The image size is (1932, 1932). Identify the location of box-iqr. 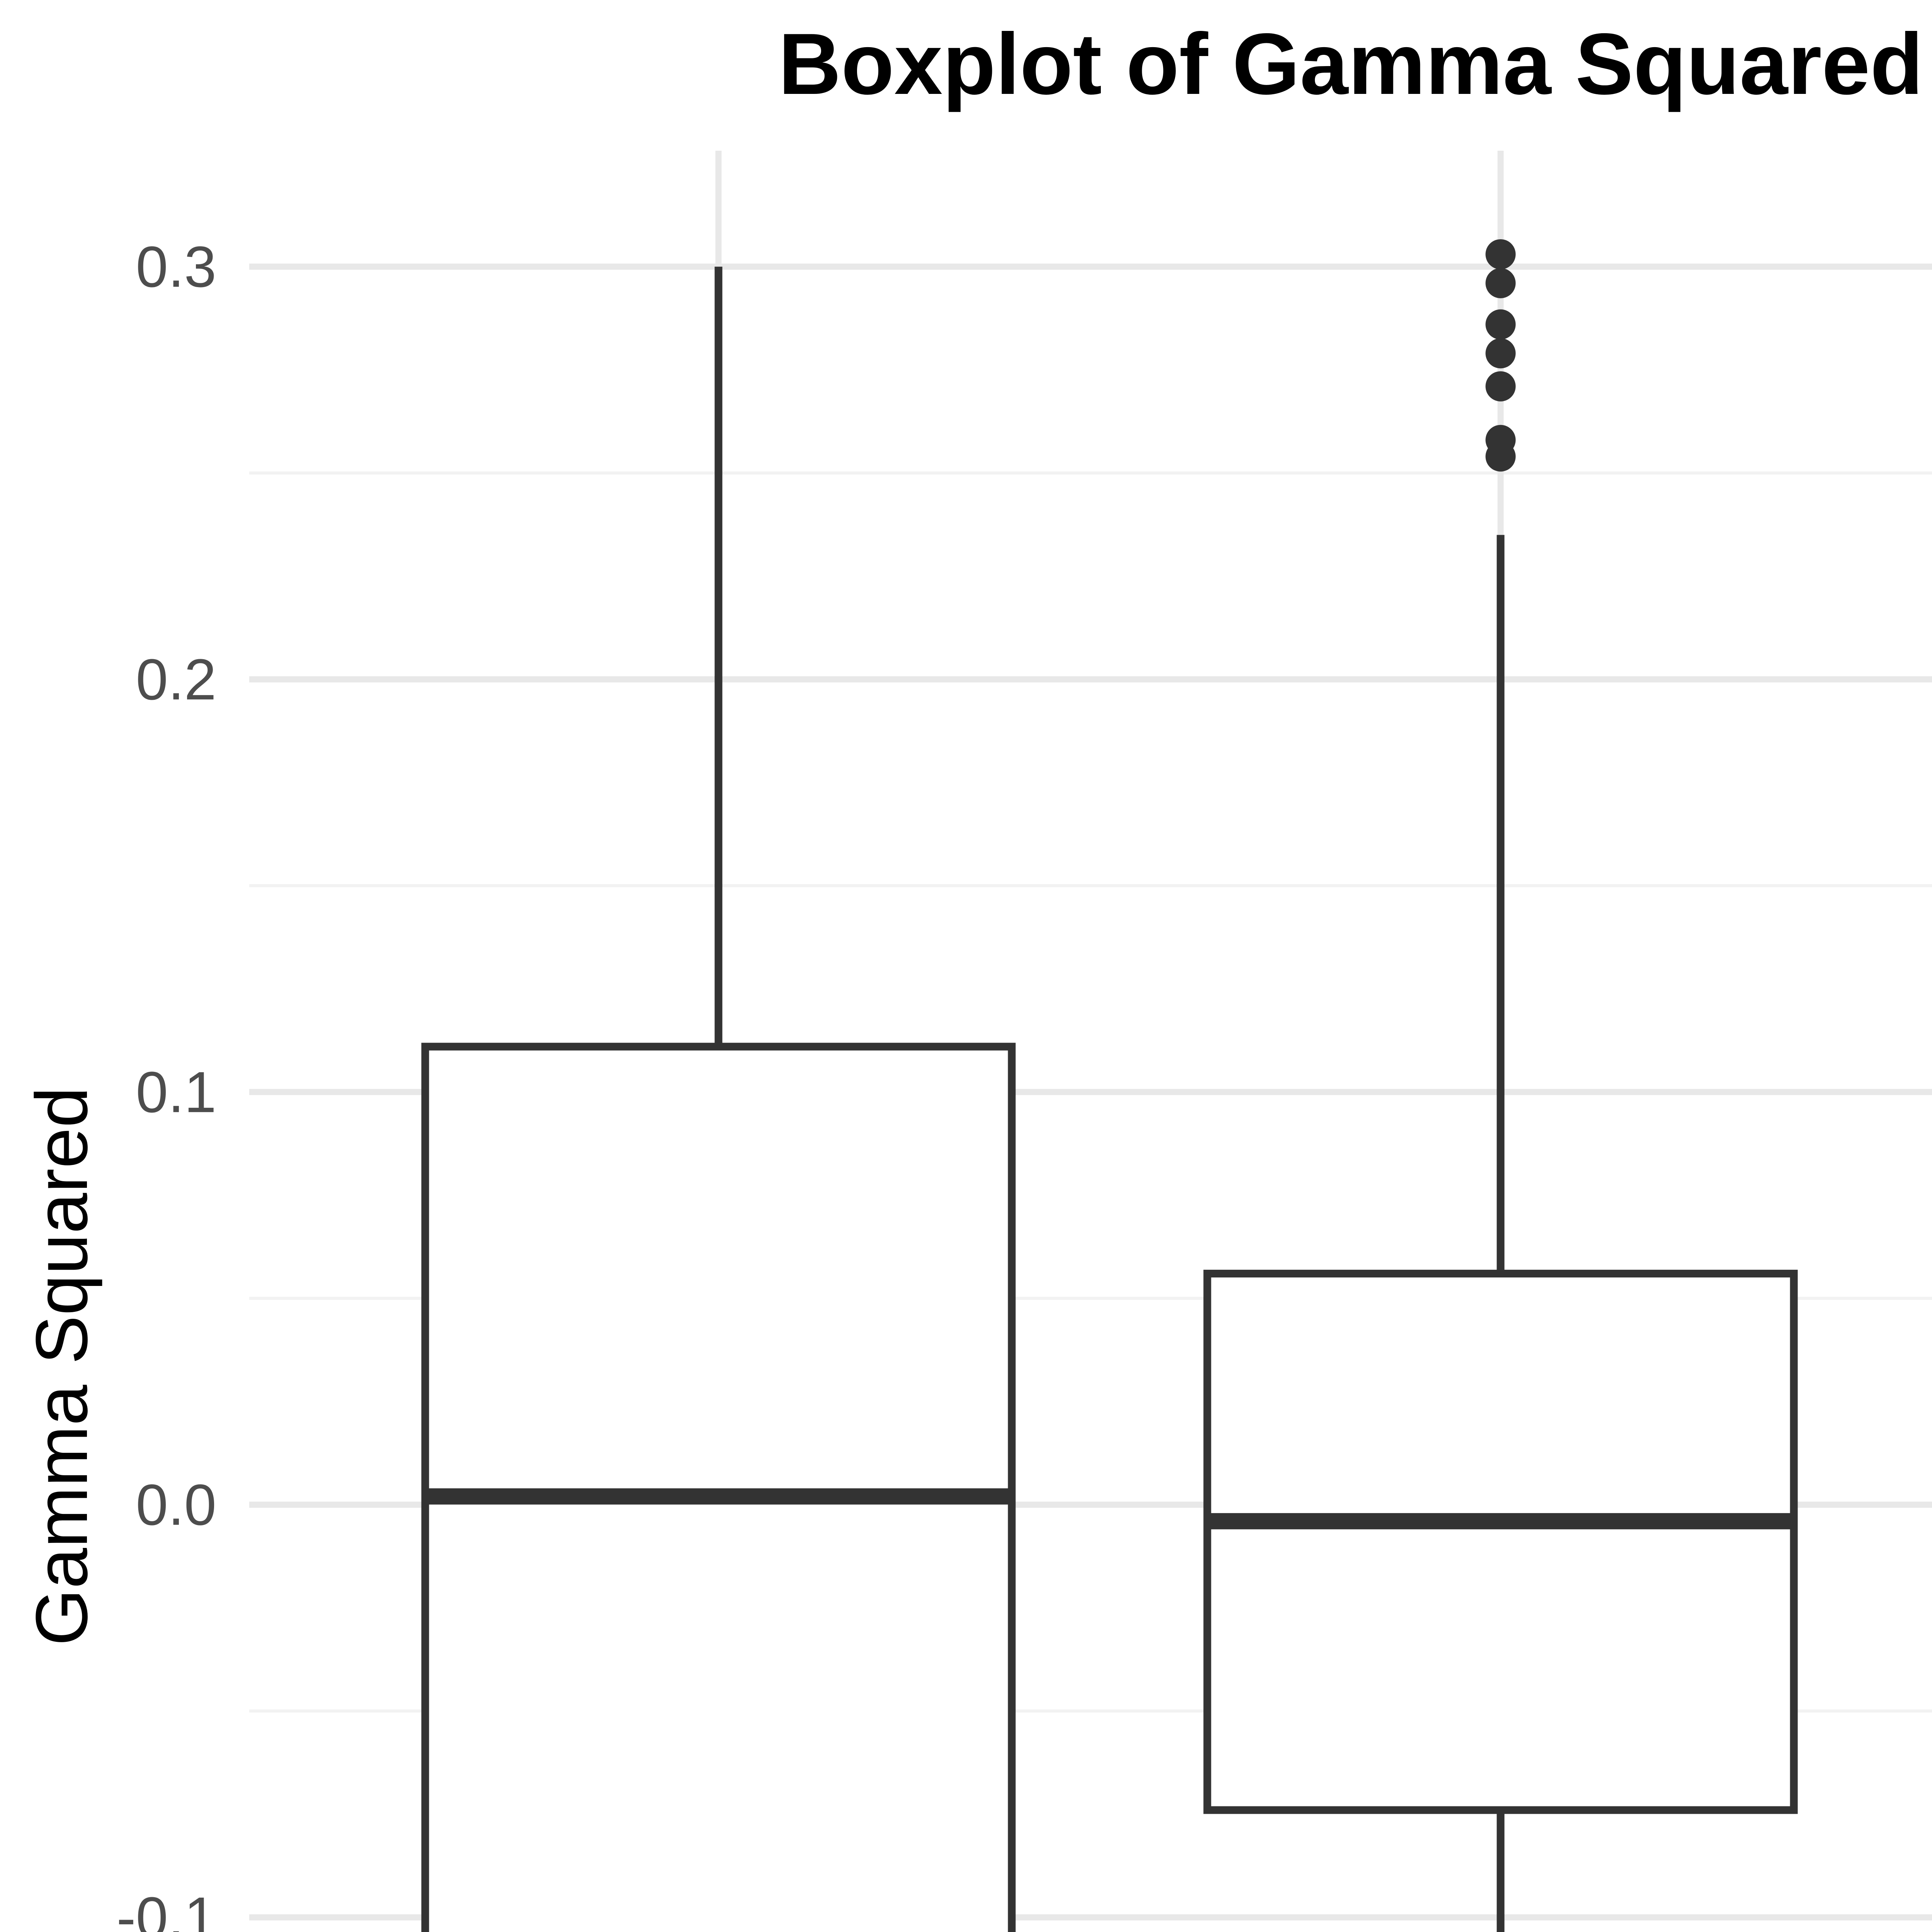
(1501, 1542).